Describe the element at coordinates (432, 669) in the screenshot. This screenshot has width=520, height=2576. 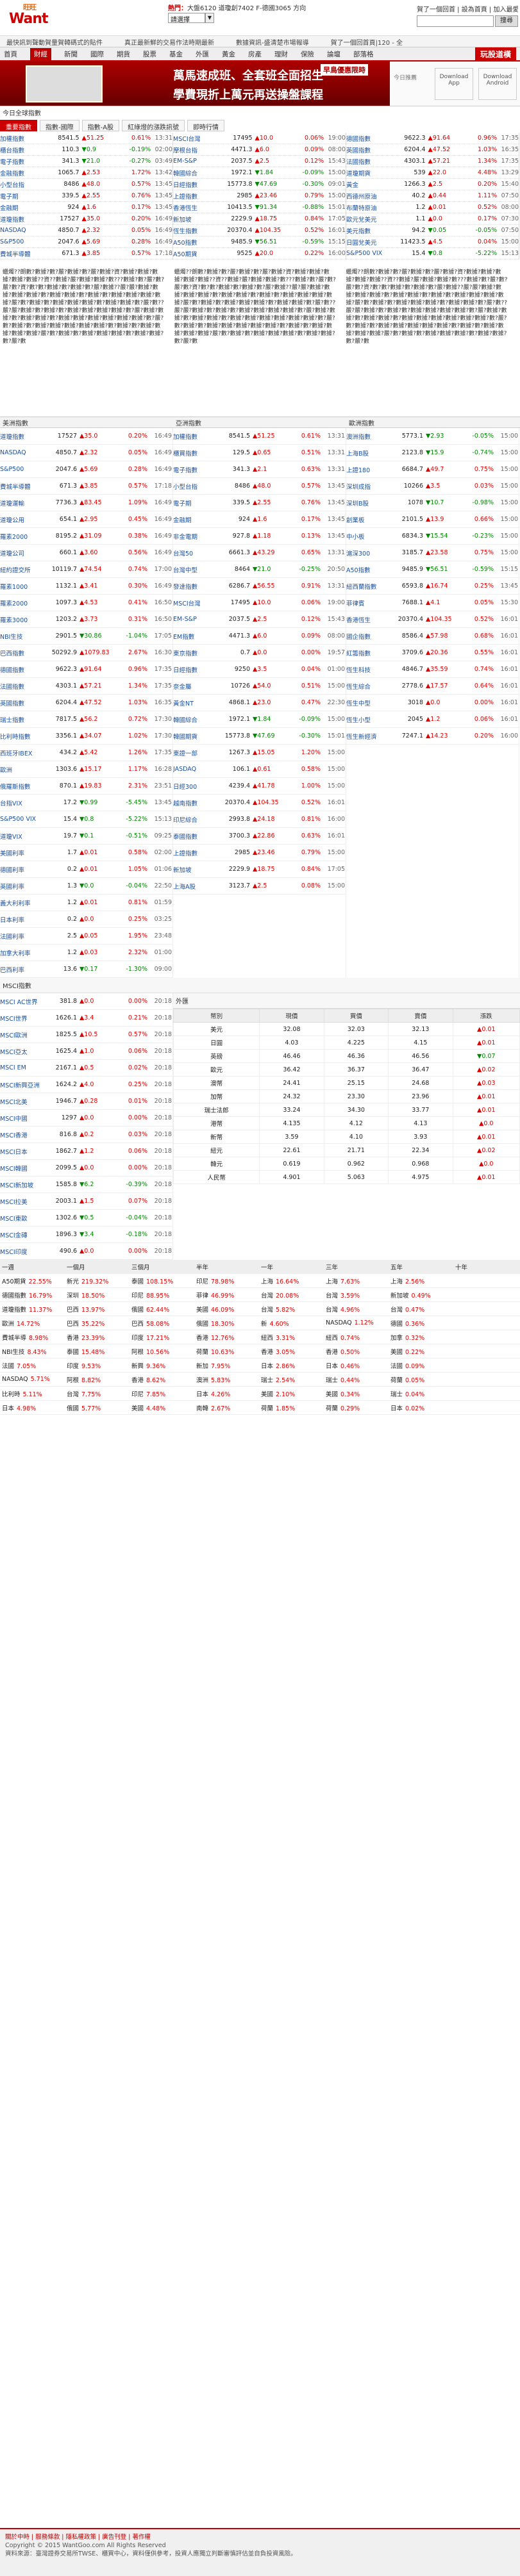
I see `quote-row: 恆生科技 4846.7 ▲35.59 0.74% 16:01` at that location.